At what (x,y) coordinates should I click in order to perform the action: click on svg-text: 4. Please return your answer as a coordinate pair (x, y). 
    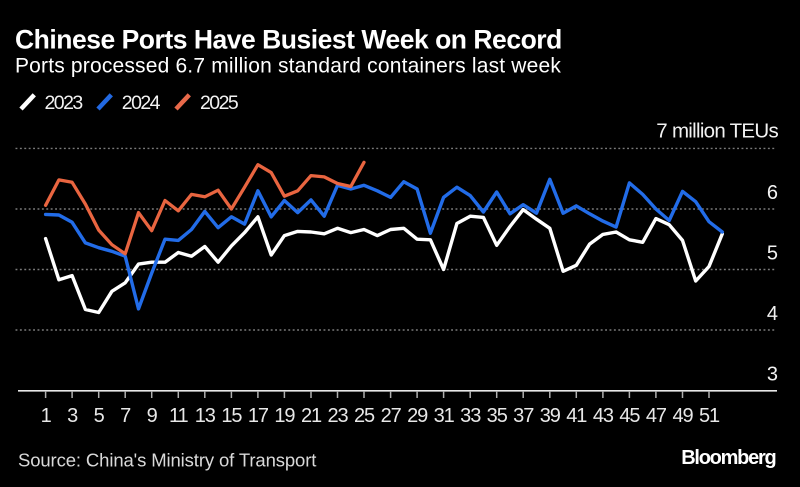
    Looking at the image, I should click on (772, 314).